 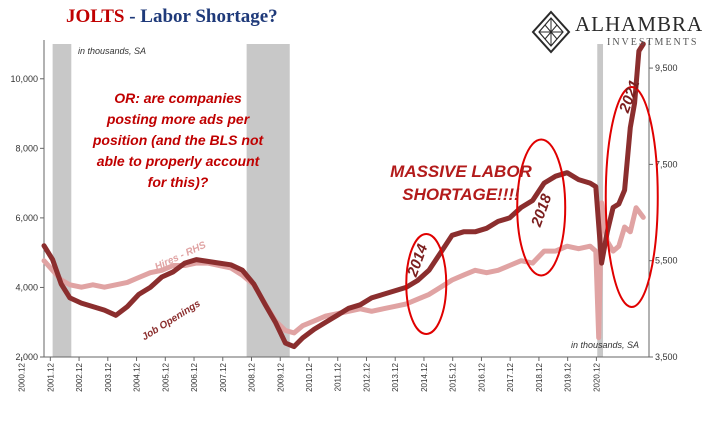 I want to click on x-tick-label: 2020.12, so click(x=596, y=376).